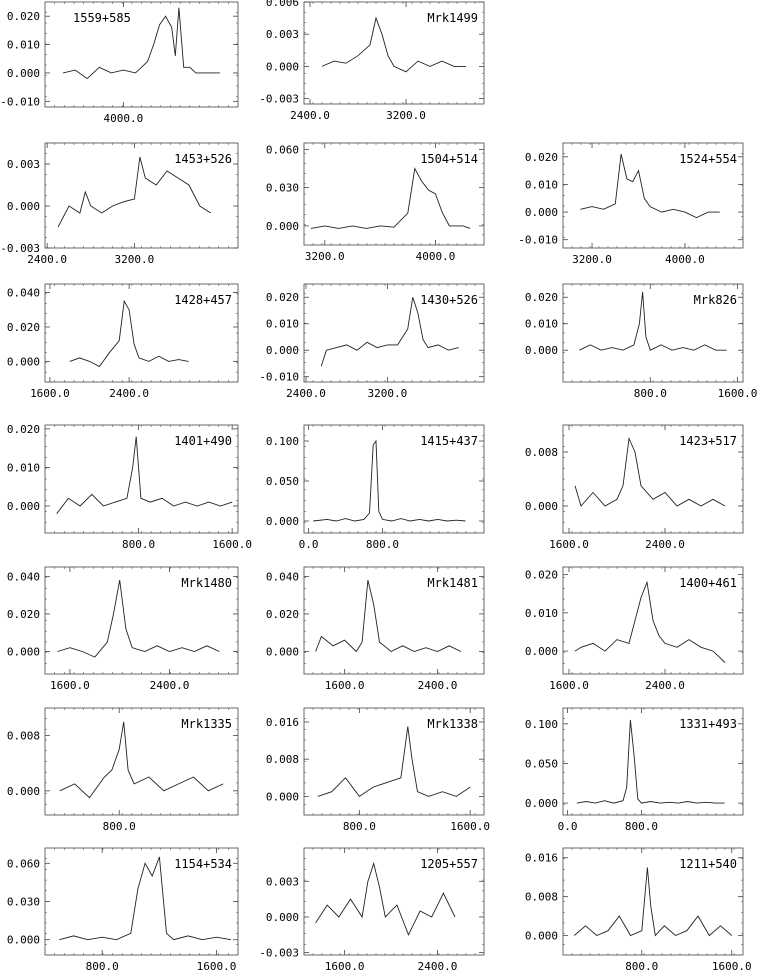 The height and width of the screenshot is (972, 760). What do you see at coordinates (372, 909) in the screenshot?
I see `spectrum-panel: -0.003 0.000 0.003 1600.0 2400.0 1205+557` at bounding box center [372, 909].